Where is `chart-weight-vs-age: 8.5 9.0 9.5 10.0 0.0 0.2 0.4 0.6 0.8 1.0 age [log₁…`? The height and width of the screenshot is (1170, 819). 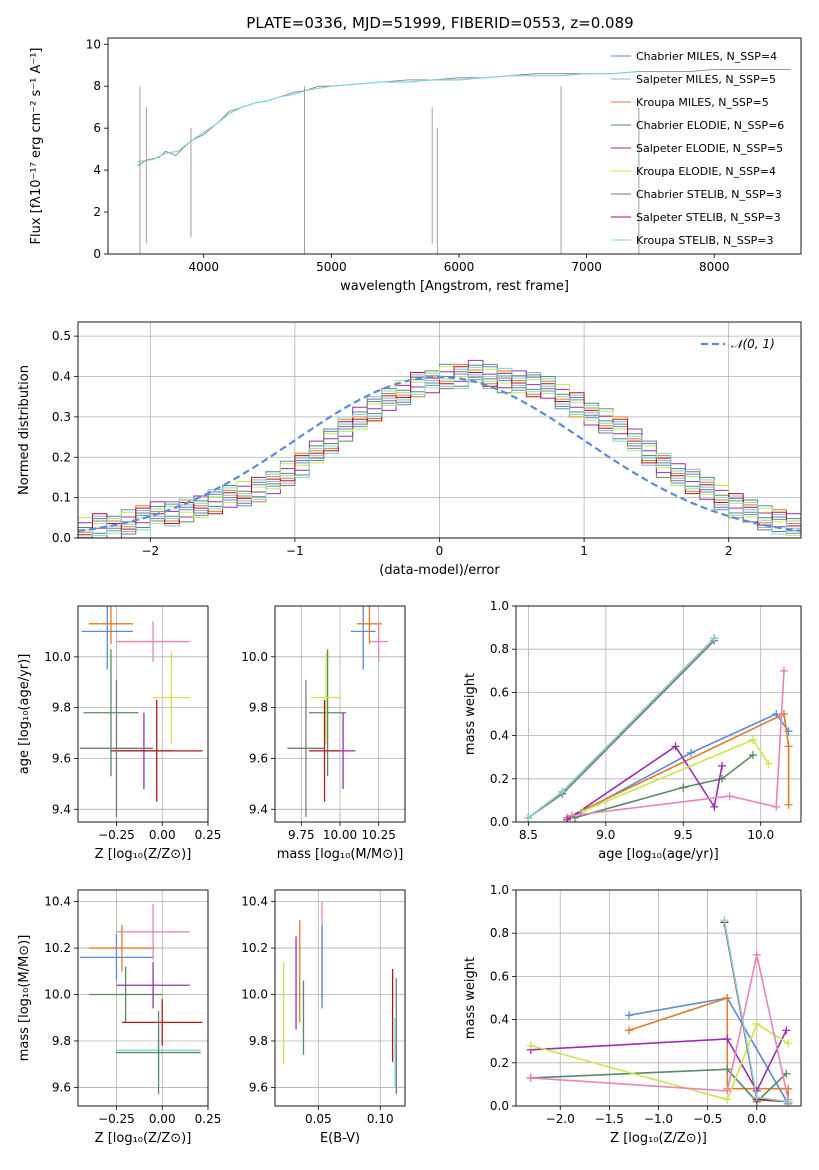 chart-weight-vs-age: 8.5 9.0 9.5 10.0 0.0 0.2 0.4 0.6 0.8 1.0 age [log₁… is located at coordinates (632, 730).